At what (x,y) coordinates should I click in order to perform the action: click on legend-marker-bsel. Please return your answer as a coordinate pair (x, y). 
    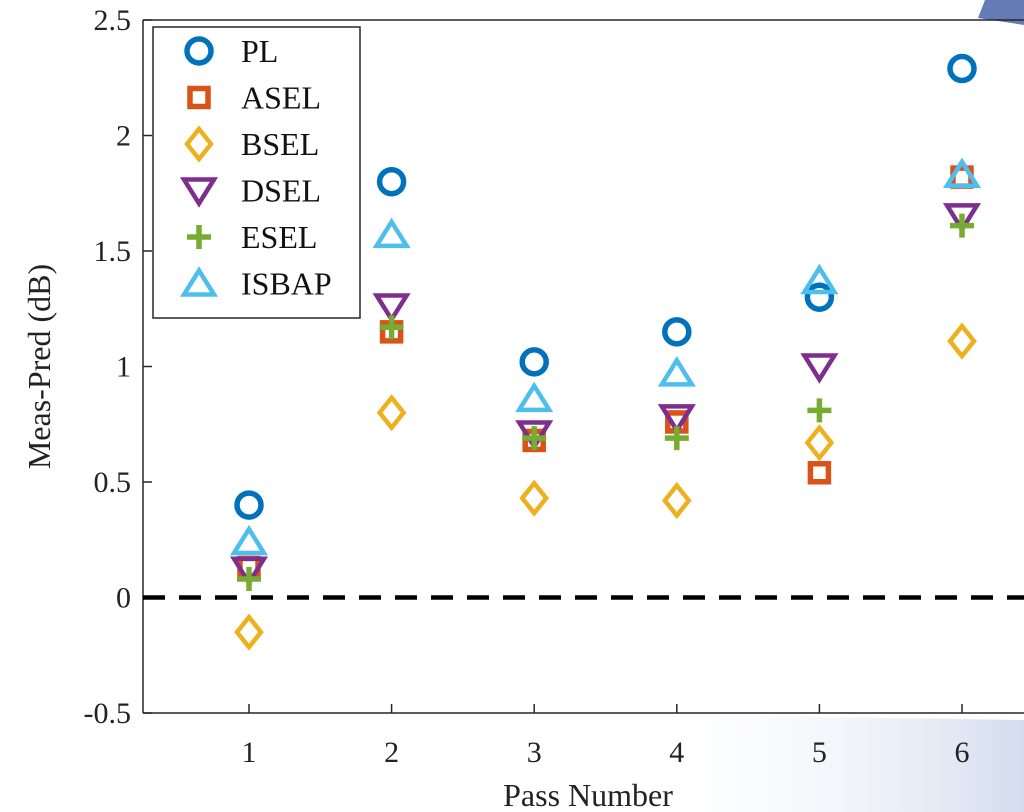
    Looking at the image, I should click on (199, 144).